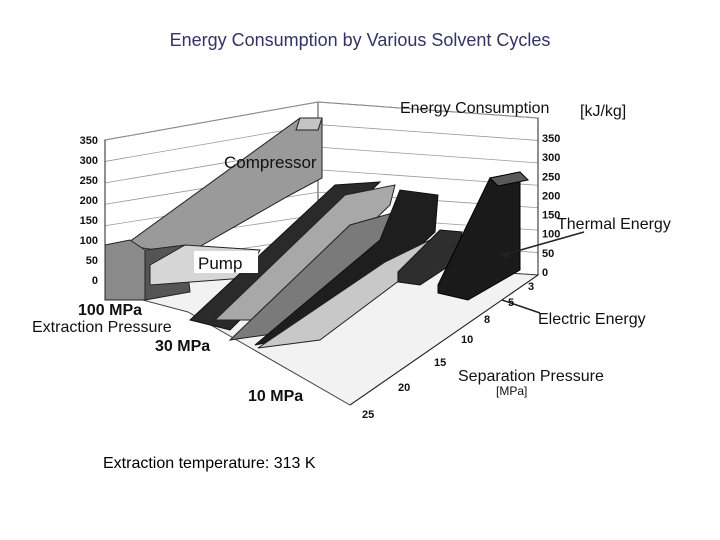 This screenshot has width=720, height=540. What do you see at coordinates (521, 306) in the screenshot?
I see `electric-energy-arrow` at bounding box center [521, 306].